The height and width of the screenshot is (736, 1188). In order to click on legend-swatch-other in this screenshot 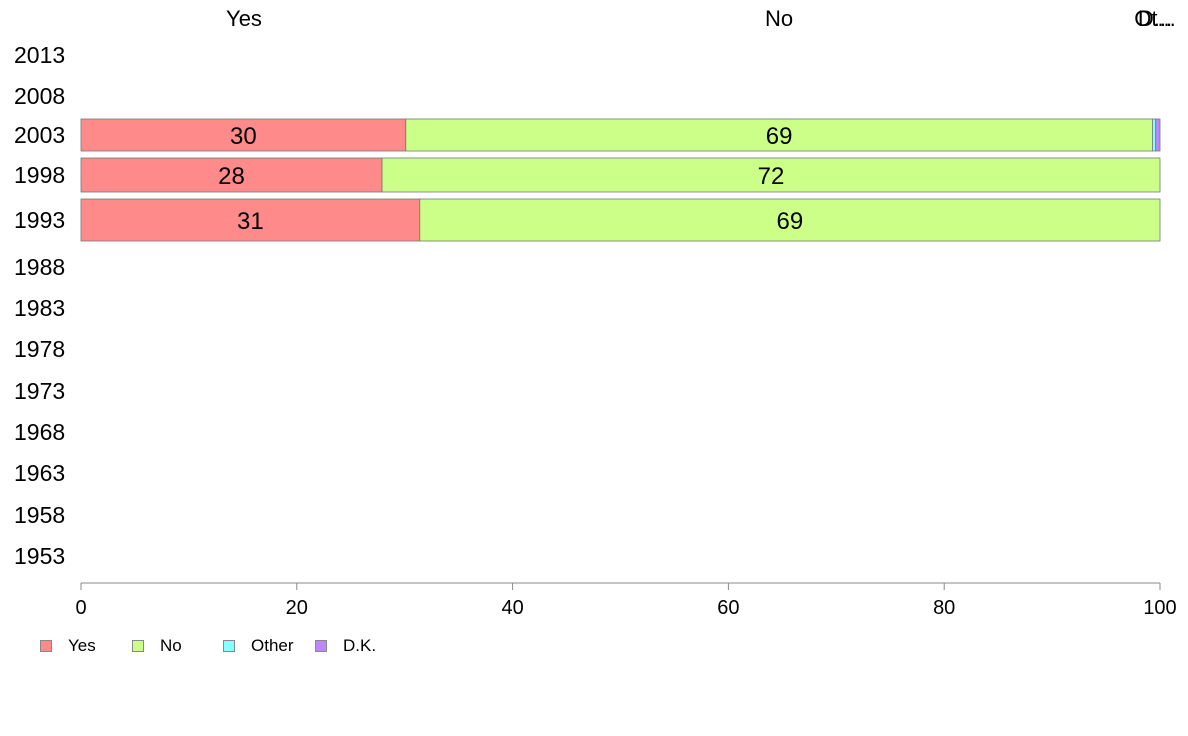, I will do `click(229, 646)`.